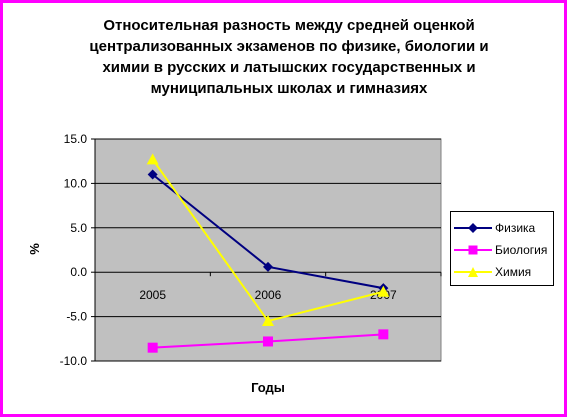 This screenshot has width=567, height=420. Describe the element at coordinates (473, 228) in the screenshot. I see `legend-swatch-physics` at that location.